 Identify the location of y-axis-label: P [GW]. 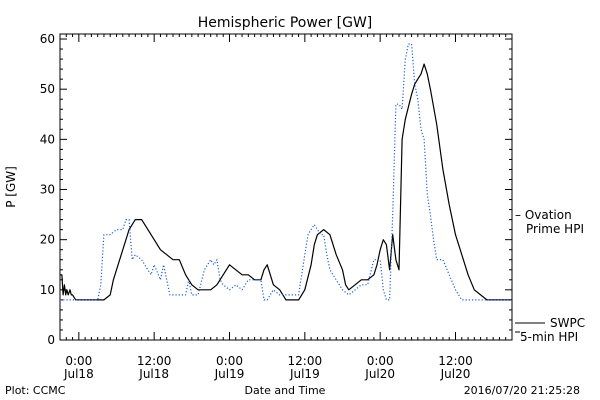
(11, 187).